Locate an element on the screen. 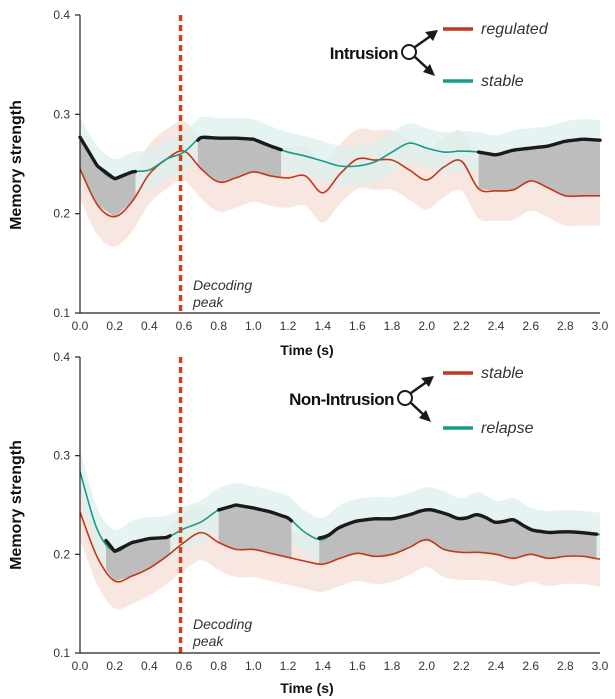  legend-title: Non-Intrusion is located at coordinates (341, 399).